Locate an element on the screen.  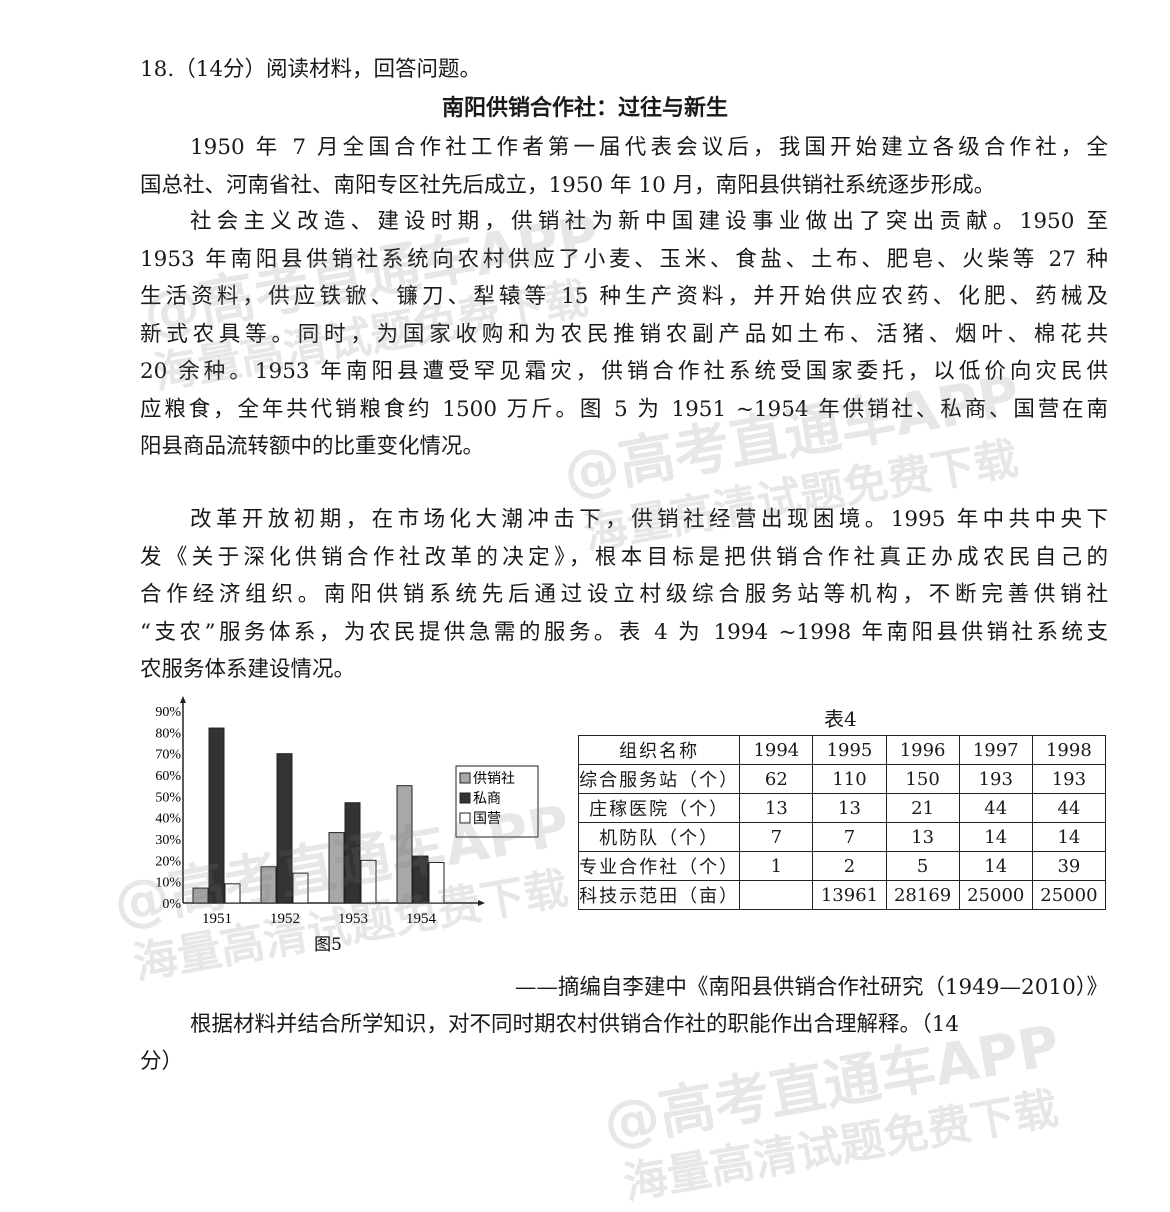
table-cell: 1994 is located at coordinates (776, 750).